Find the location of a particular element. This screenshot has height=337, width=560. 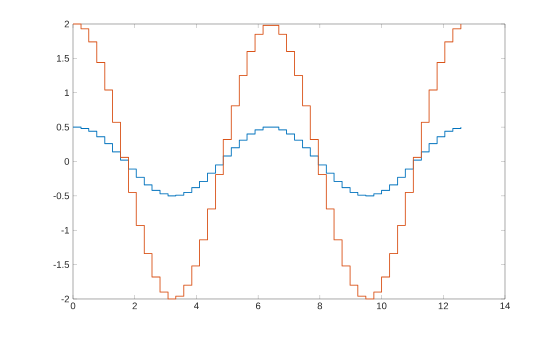

x-tick-label: 4 is located at coordinates (196, 306).